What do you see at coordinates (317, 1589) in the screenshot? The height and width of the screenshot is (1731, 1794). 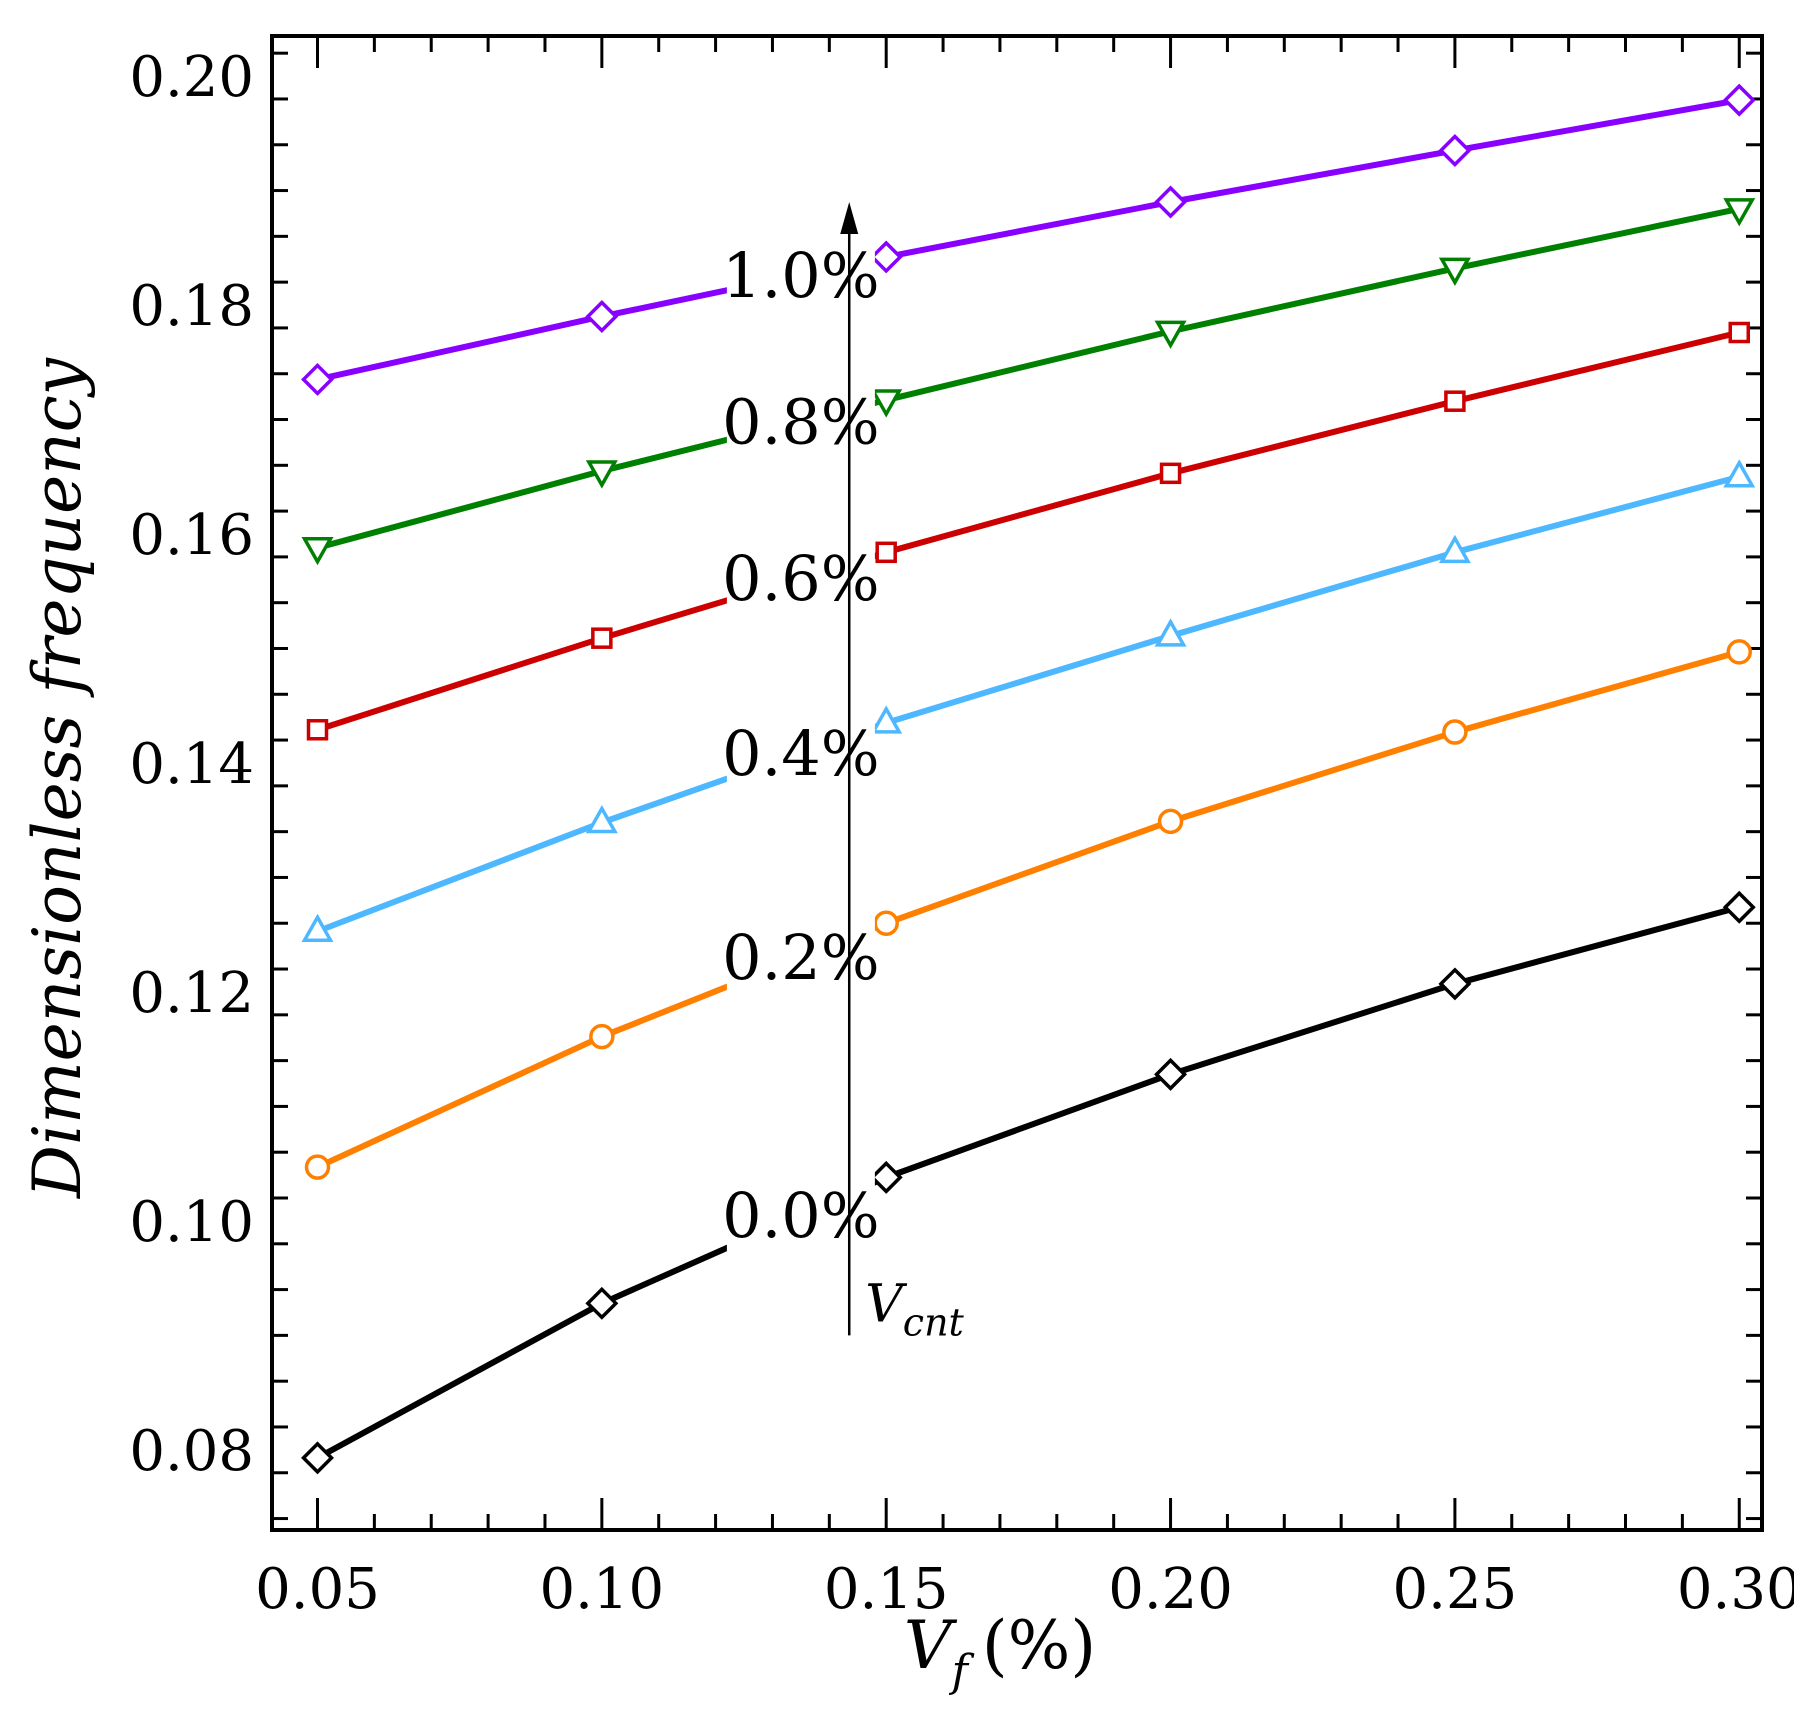 I see `x-tick-label: 0.05` at bounding box center [317, 1589].